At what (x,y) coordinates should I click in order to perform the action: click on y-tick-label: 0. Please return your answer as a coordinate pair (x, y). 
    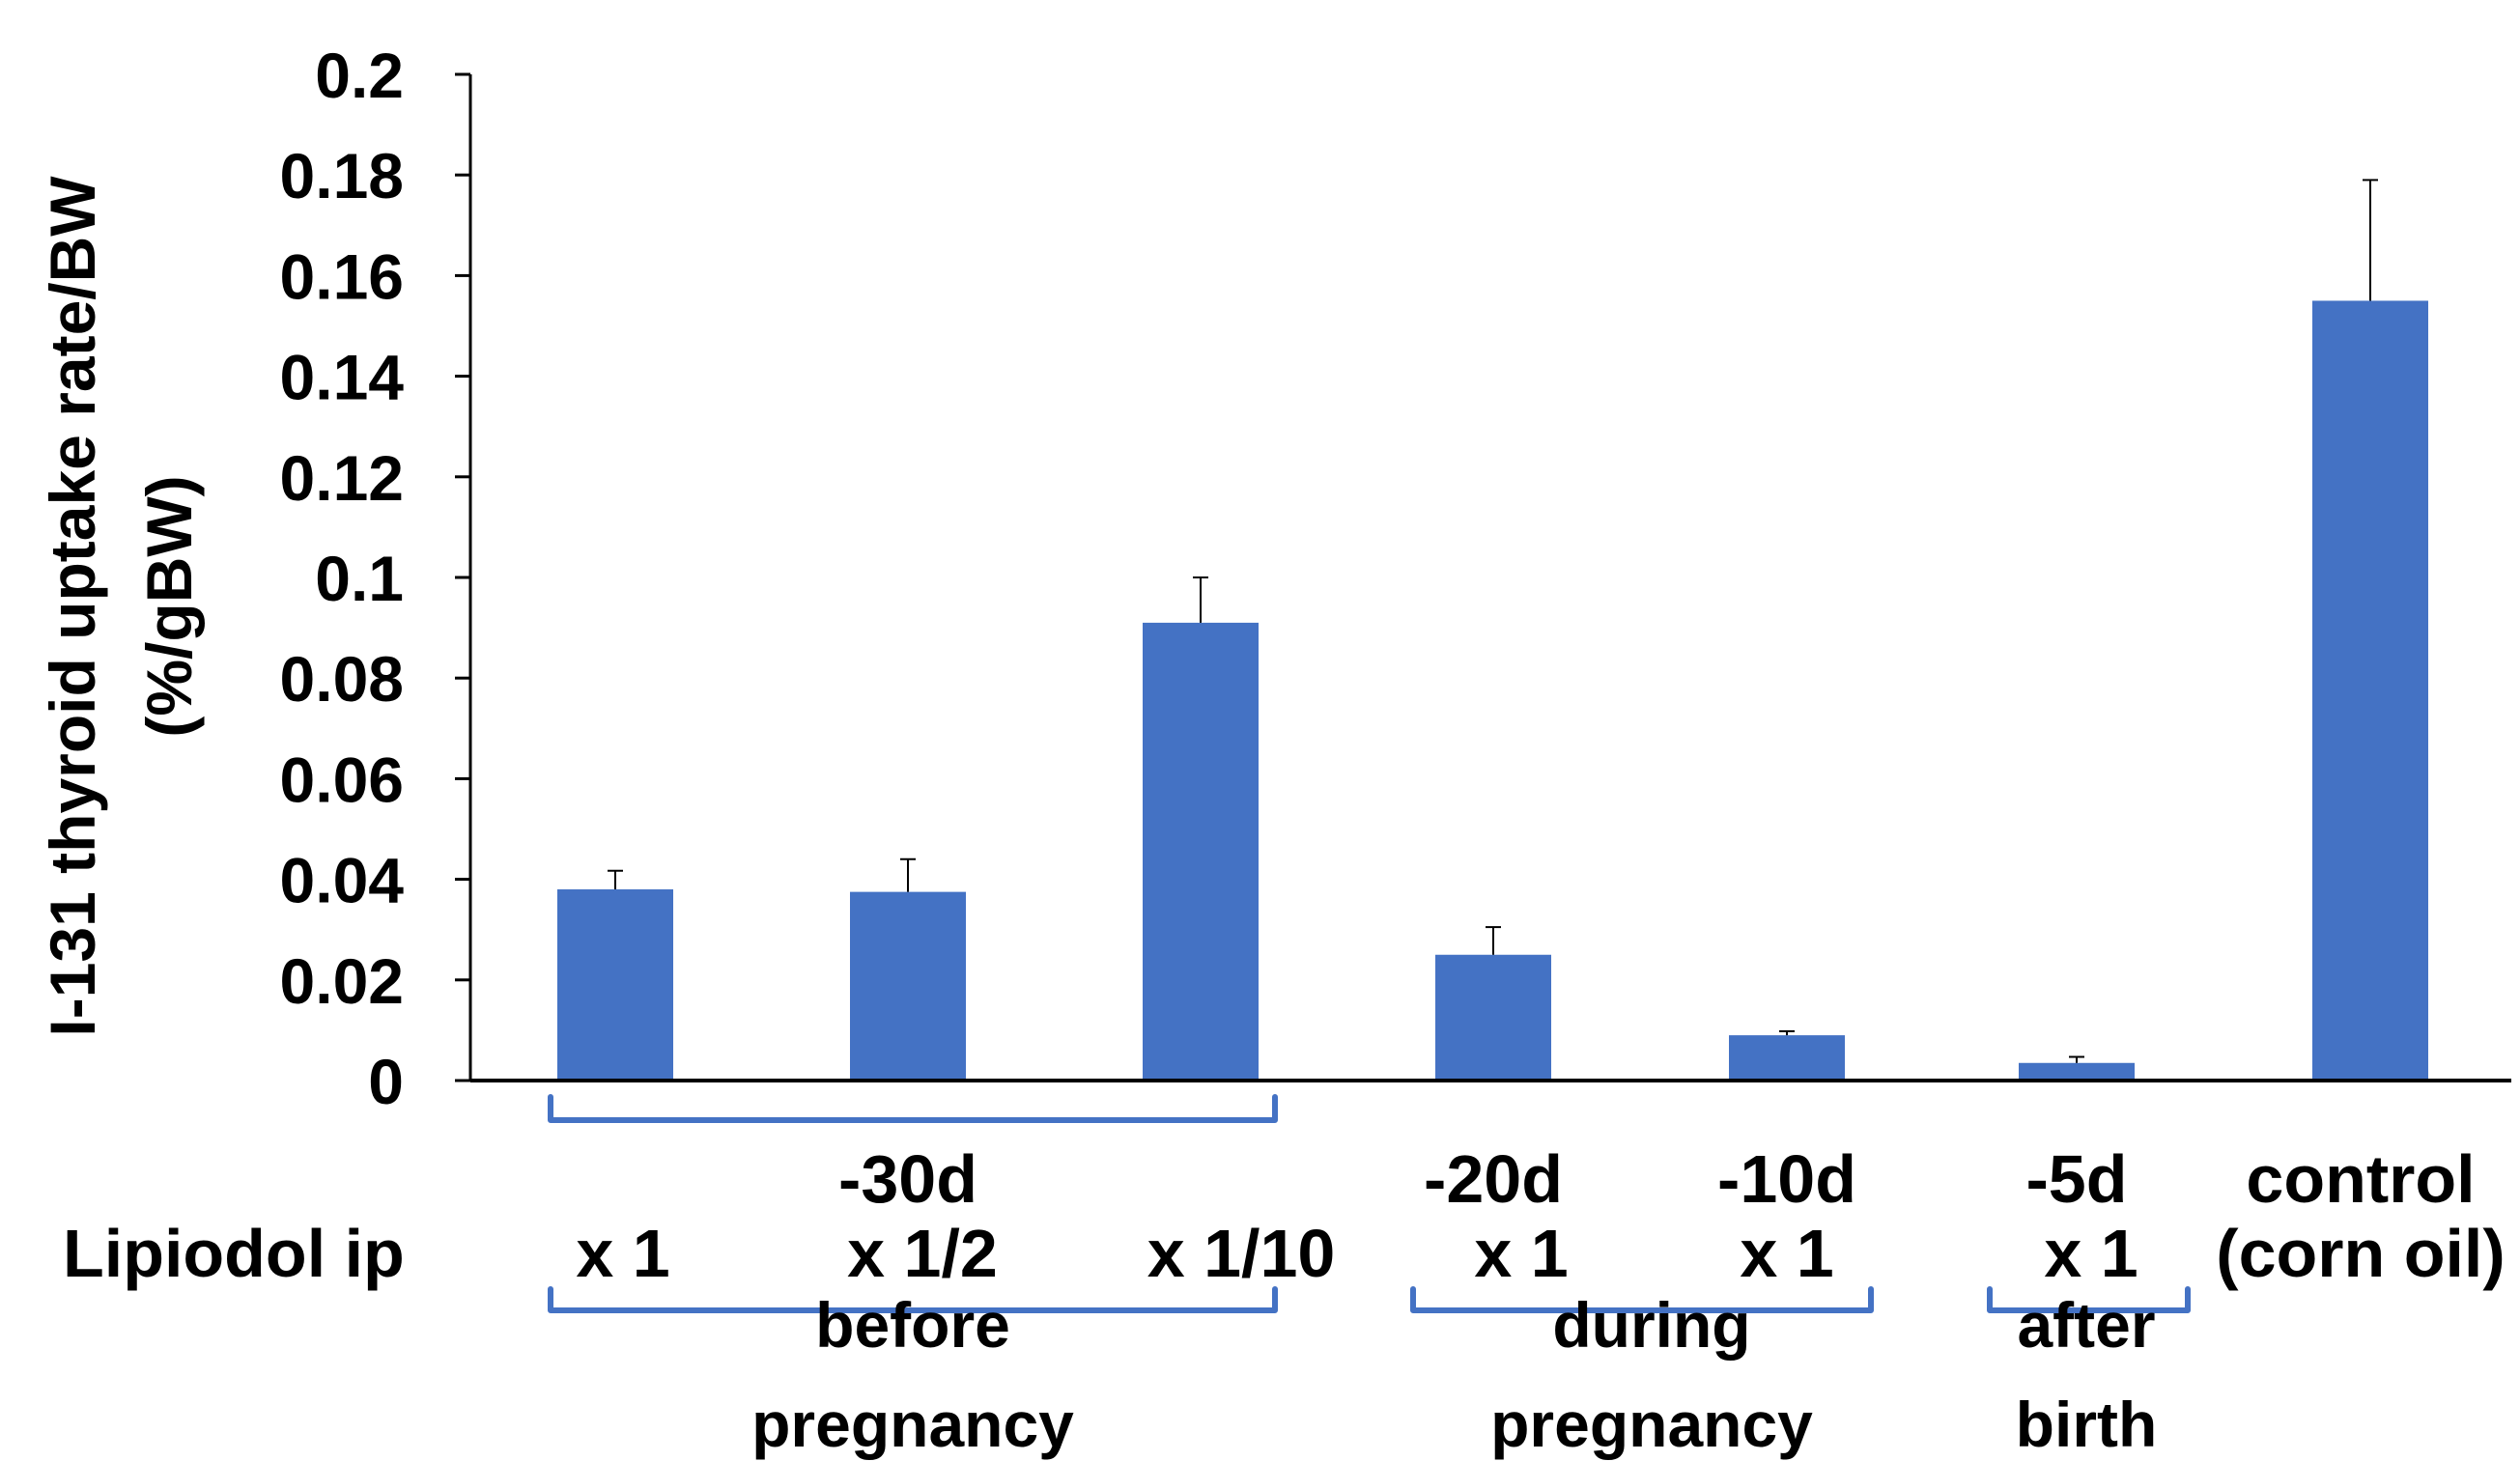
    Looking at the image, I should click on (386, 1081).